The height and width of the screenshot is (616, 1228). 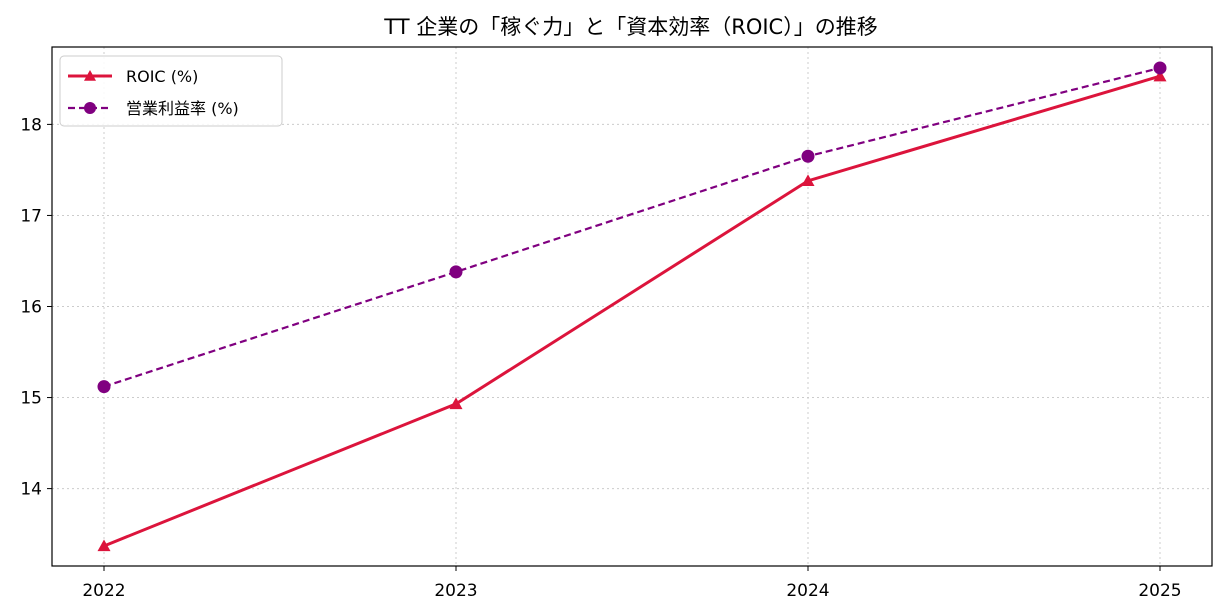 What do you see at coordinates (630, 27) in the screenshot?
I see `chart-title: TT 企業の「稼ぐ力」と「資本効率（ROIC）」の推移` at bounding box center [630, 27].